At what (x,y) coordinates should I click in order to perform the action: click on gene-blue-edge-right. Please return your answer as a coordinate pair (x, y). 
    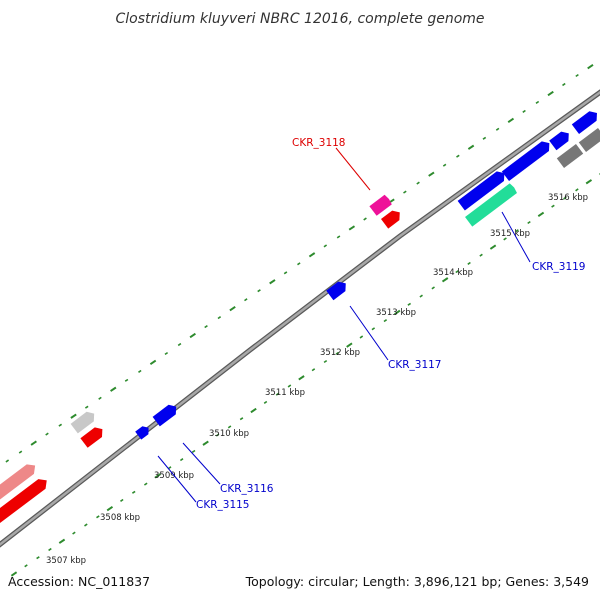
    Looking at the image, I should click on (585, 121).